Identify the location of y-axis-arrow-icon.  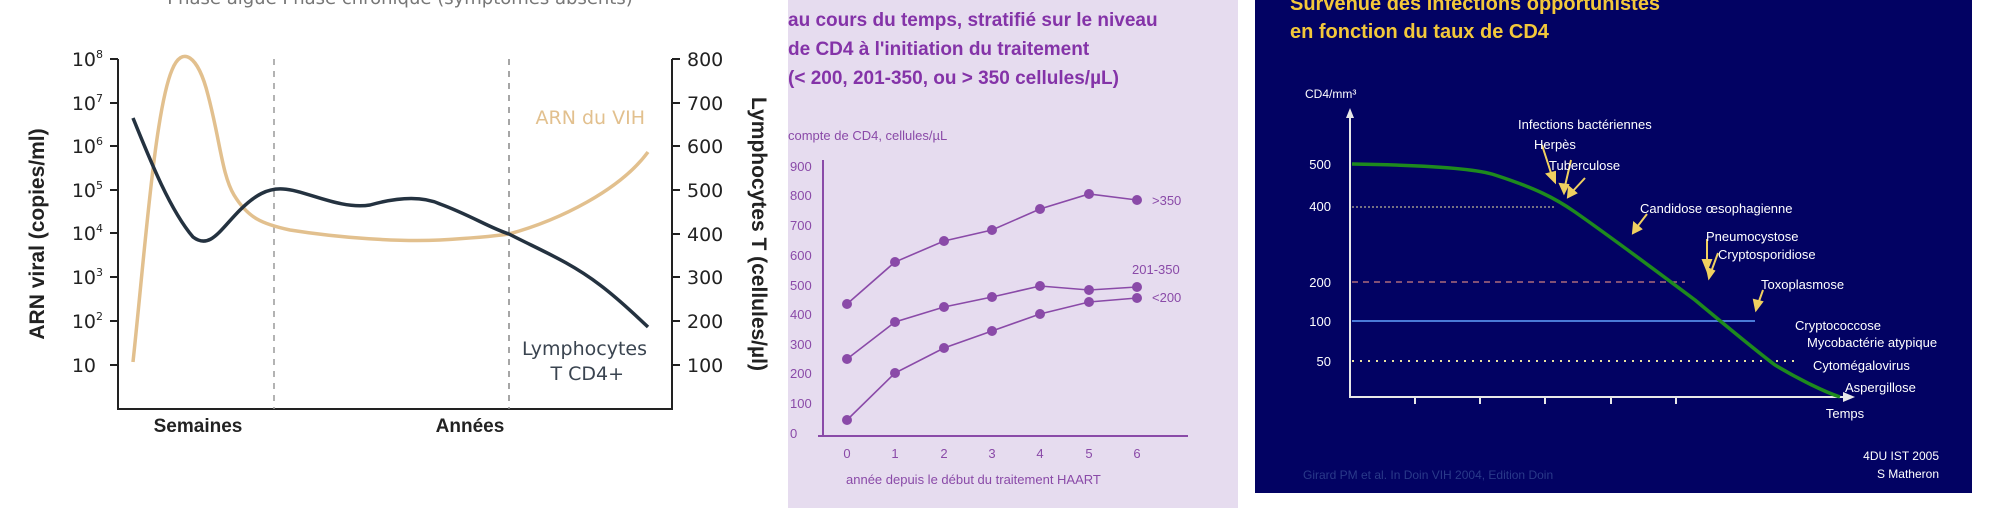
(1350, 113).